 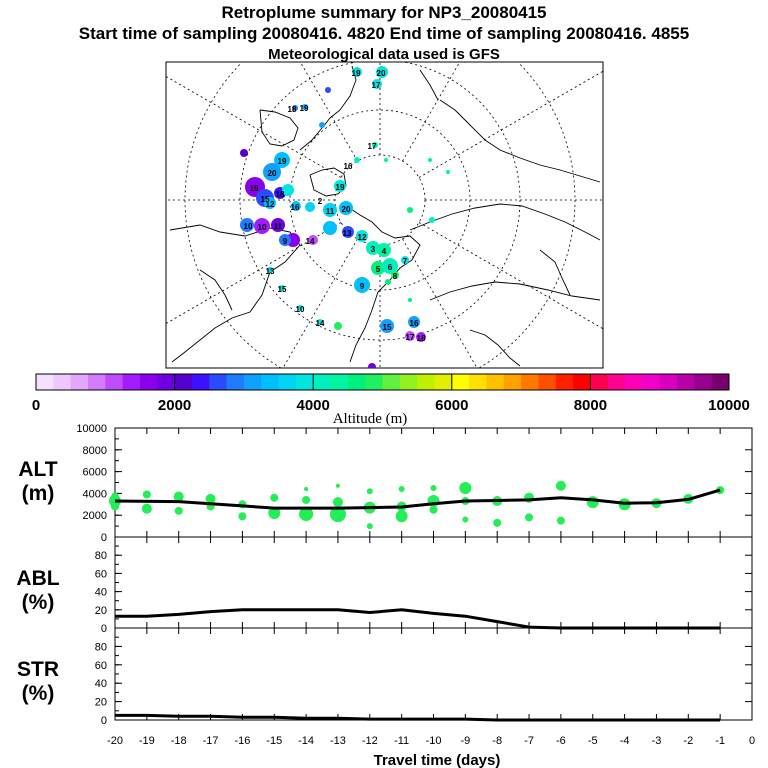 I want to click on abl-line, so click(x=418, y=619).